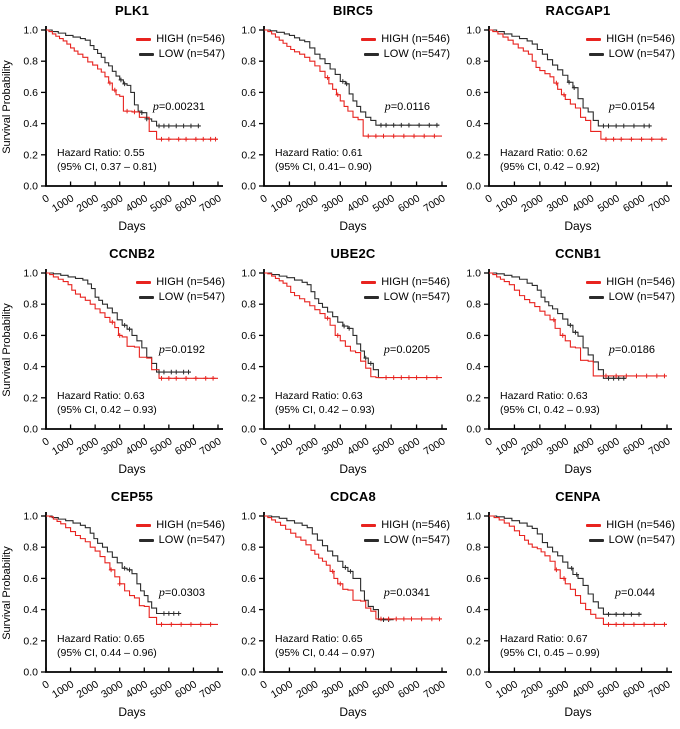 The image size is (680, 729). I want to click on hr-line1: Hazard Ratio: 0.65, so click(101, 639).